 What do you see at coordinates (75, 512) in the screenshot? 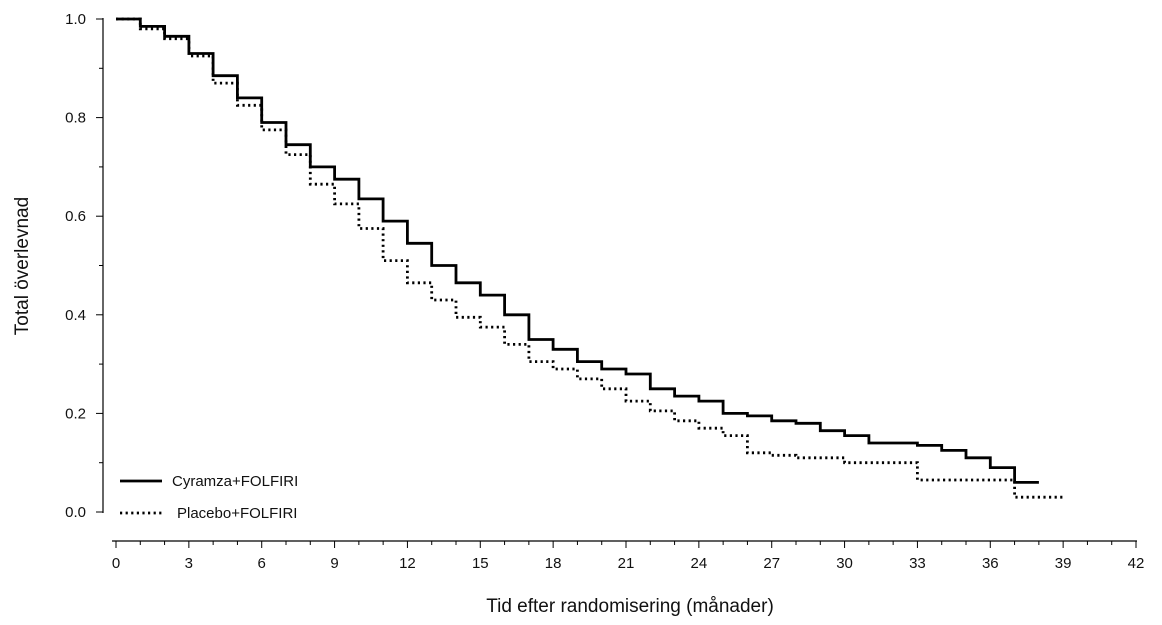
I see `y-tick-label: 0.0` at bounding box center [75, 512].